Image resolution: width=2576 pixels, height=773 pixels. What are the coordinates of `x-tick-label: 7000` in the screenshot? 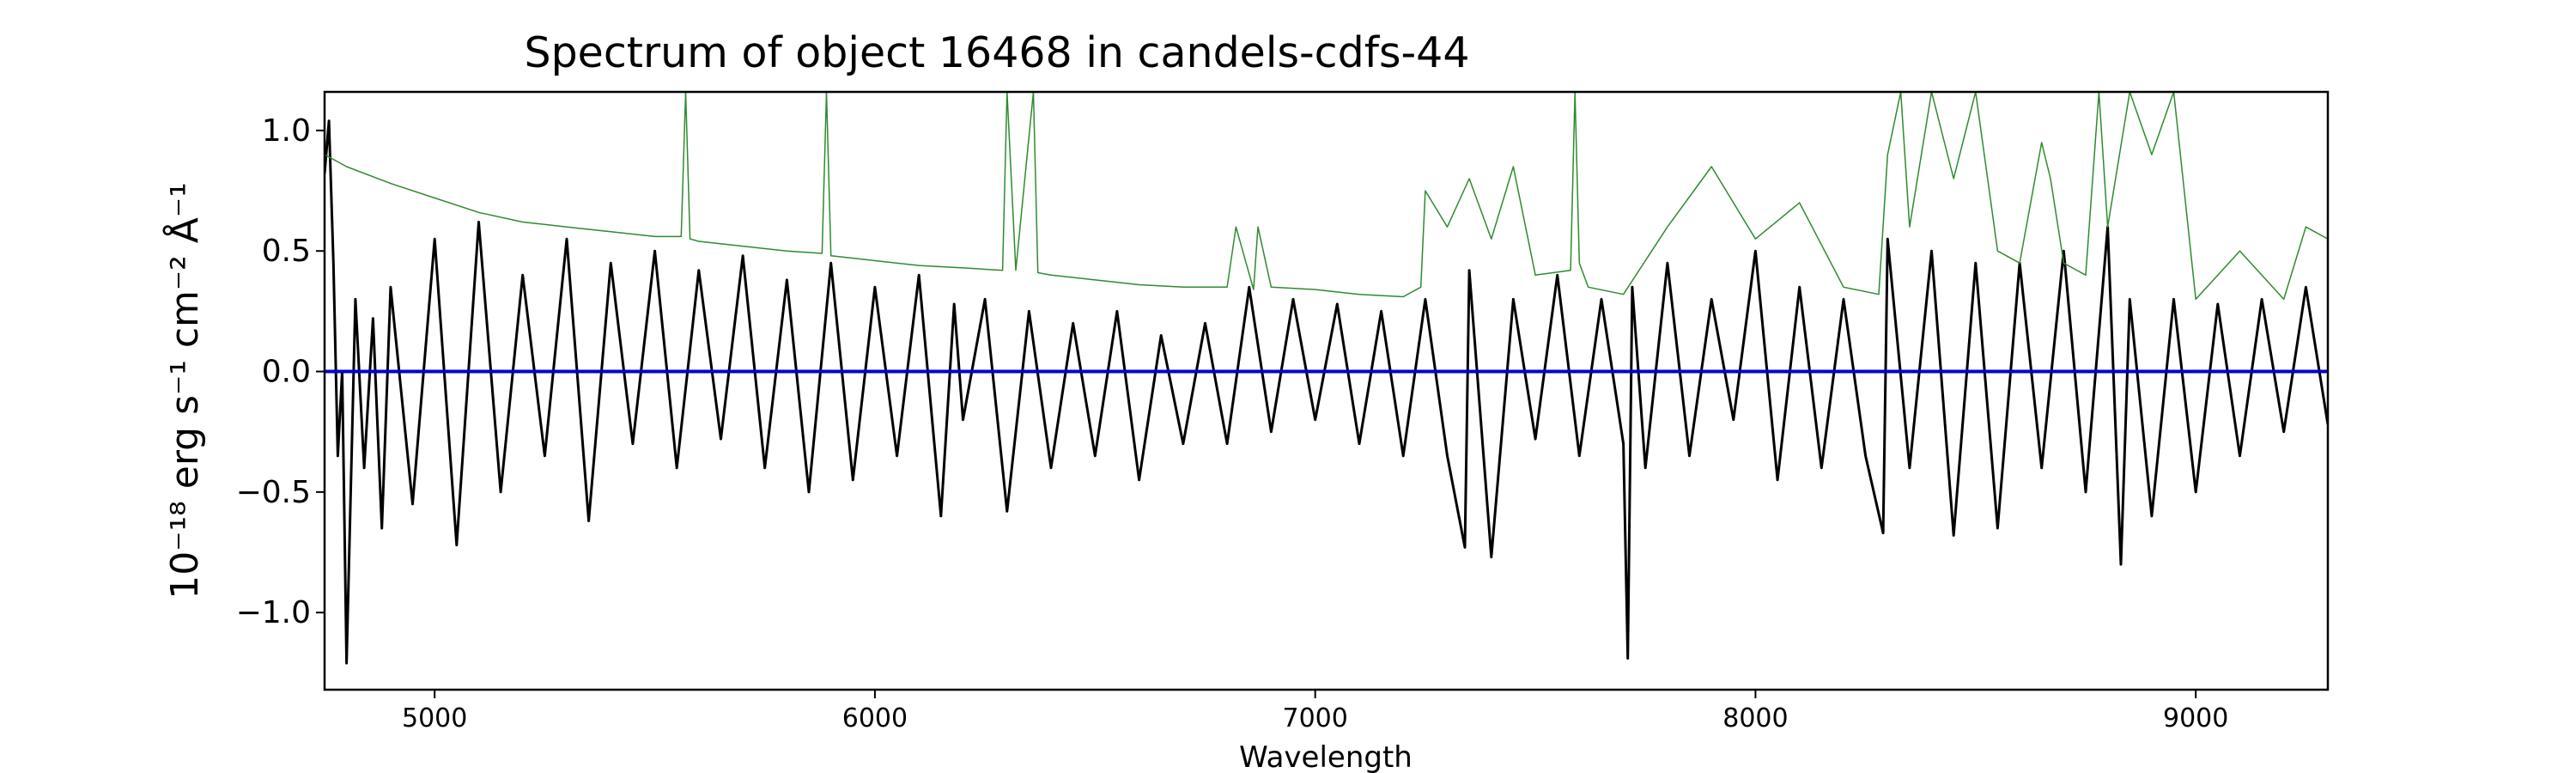 It's located at (1316, 718).